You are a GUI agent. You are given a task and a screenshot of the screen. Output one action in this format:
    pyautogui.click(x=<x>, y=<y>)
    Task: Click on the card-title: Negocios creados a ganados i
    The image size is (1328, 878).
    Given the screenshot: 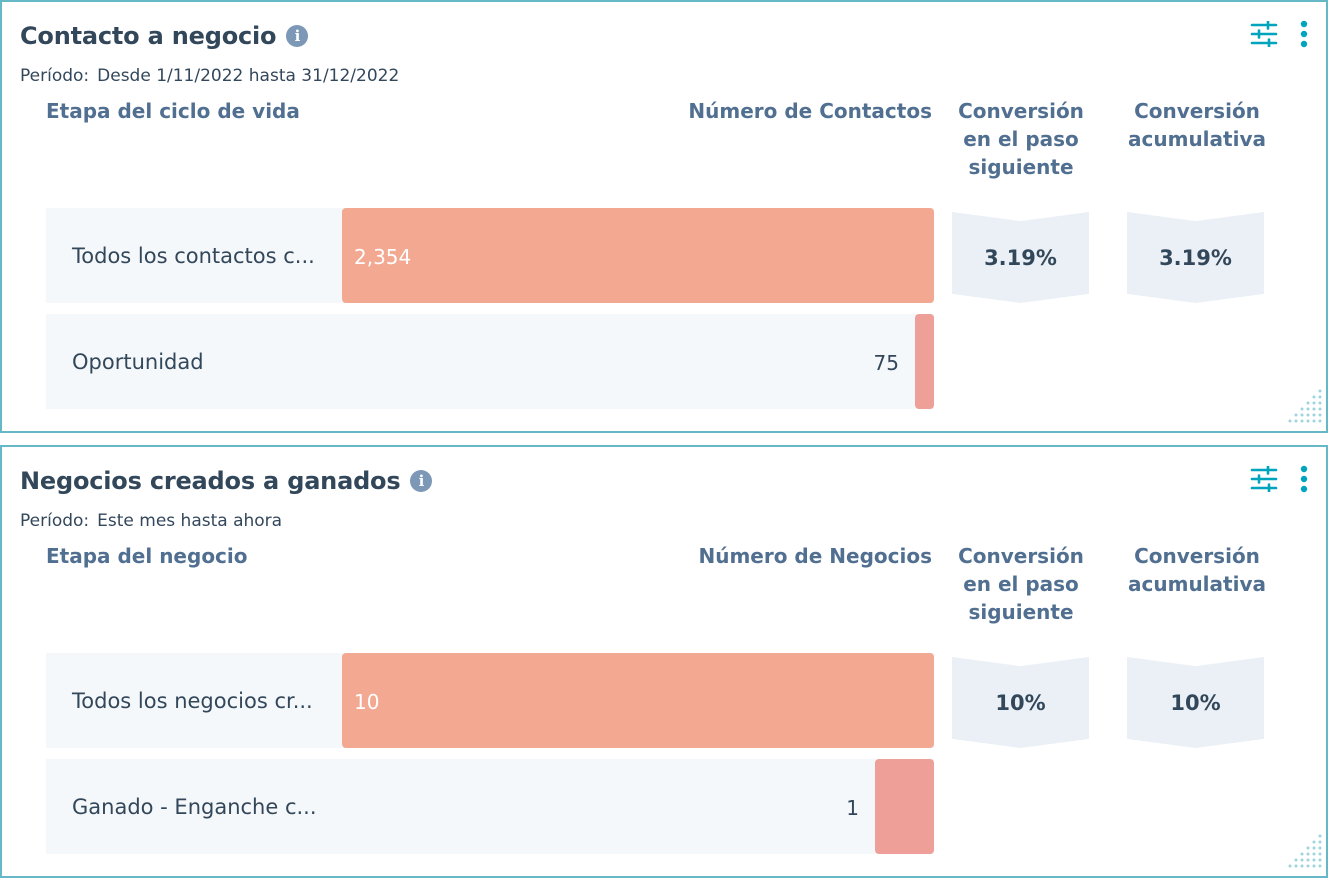 What is the action you would take?
    pyautogui.click(x=226, y=481)
    